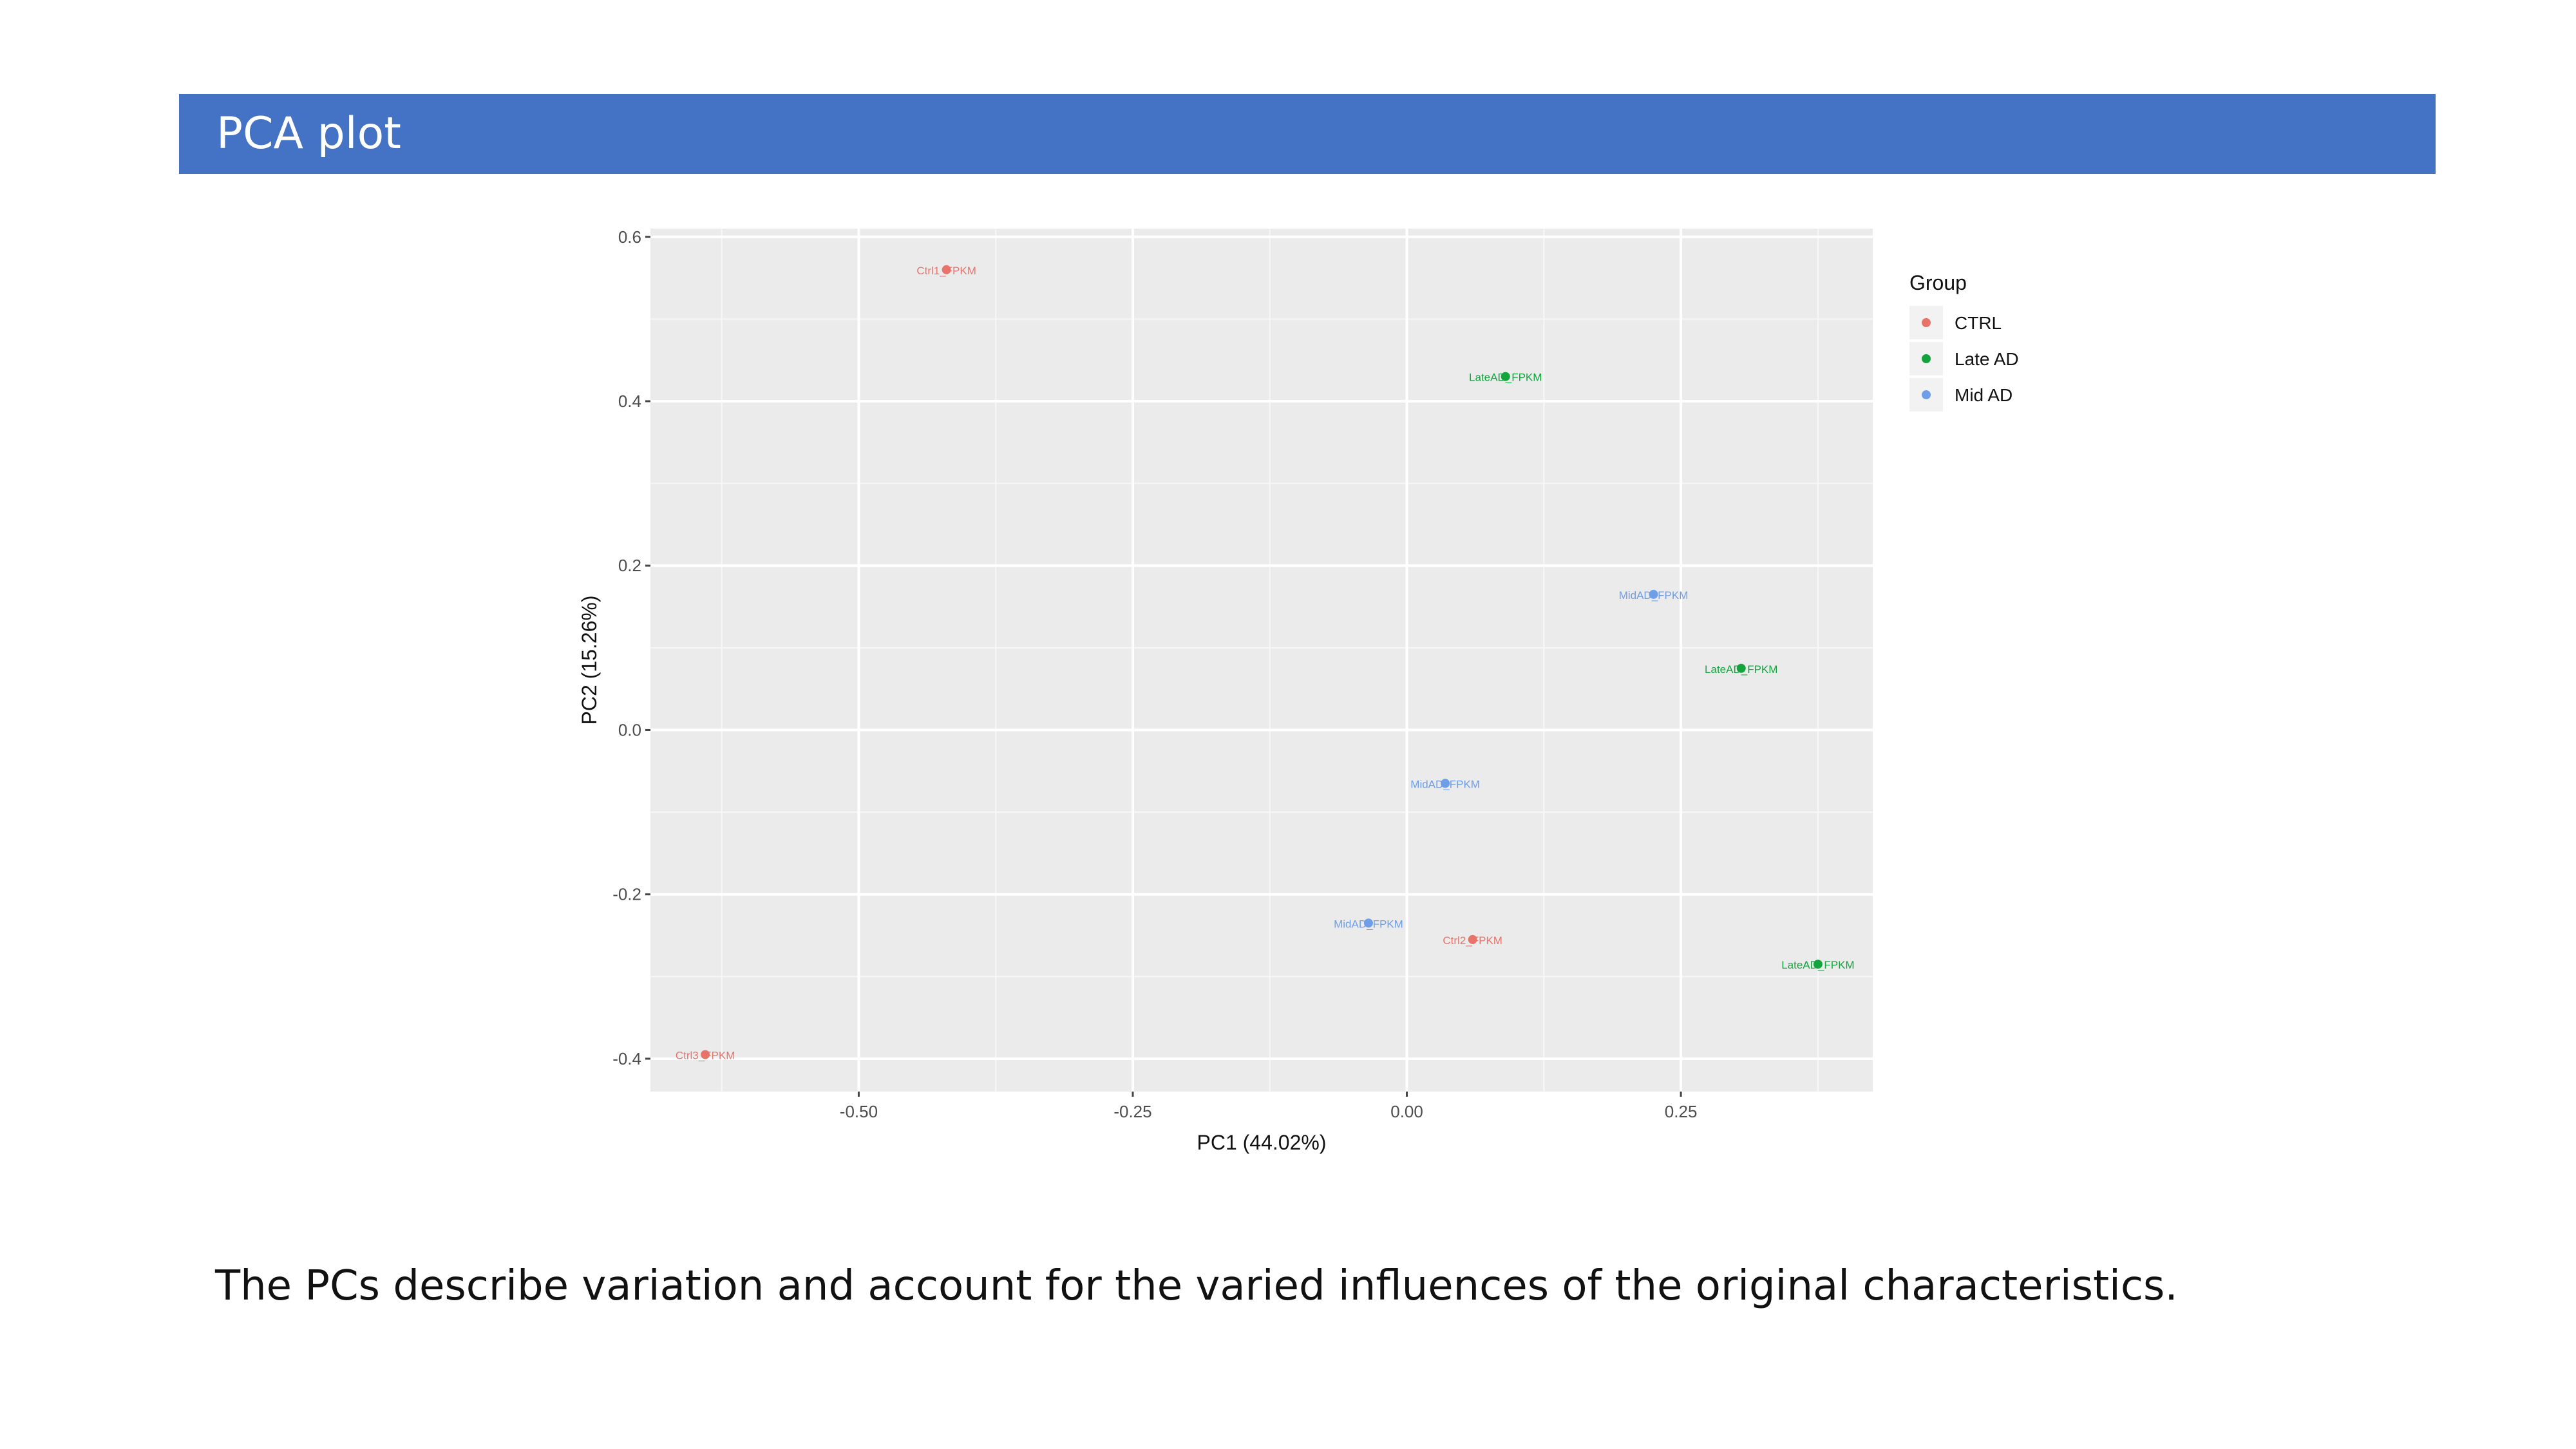  What do you see at coordinates (1132, 1111) in the screenshot?
I see `x-tick-label: -0.25` at bounding box center [1132, 1111].